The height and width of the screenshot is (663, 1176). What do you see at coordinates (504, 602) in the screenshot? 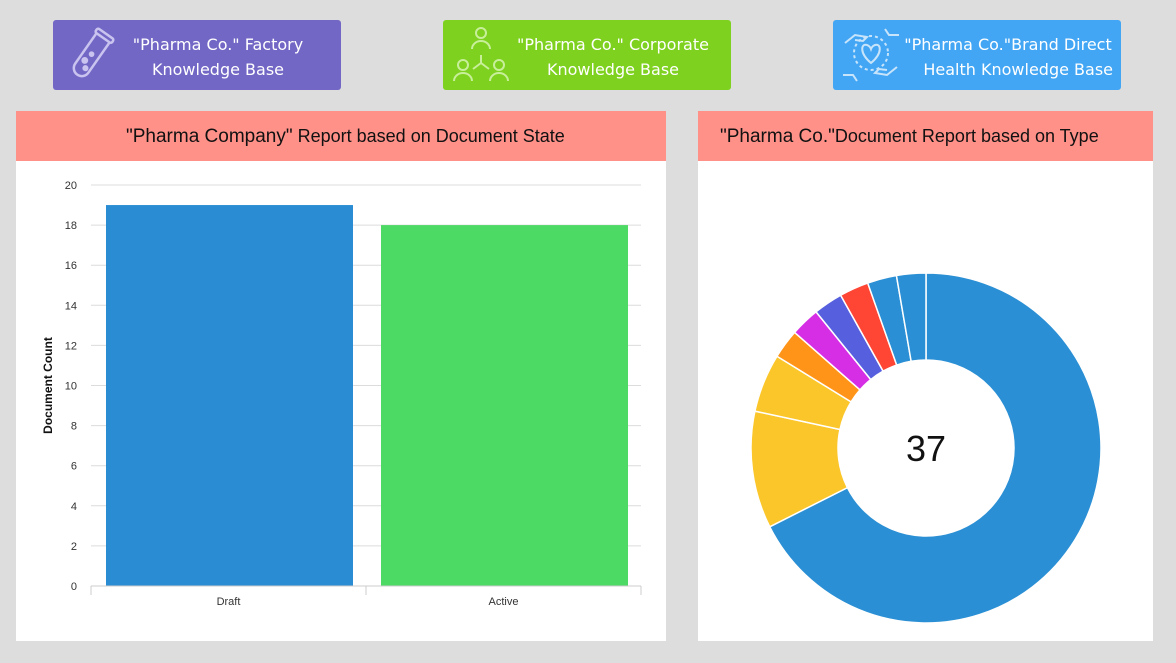
I see `x-tick-label: Active` at bounding box center [504, 602].